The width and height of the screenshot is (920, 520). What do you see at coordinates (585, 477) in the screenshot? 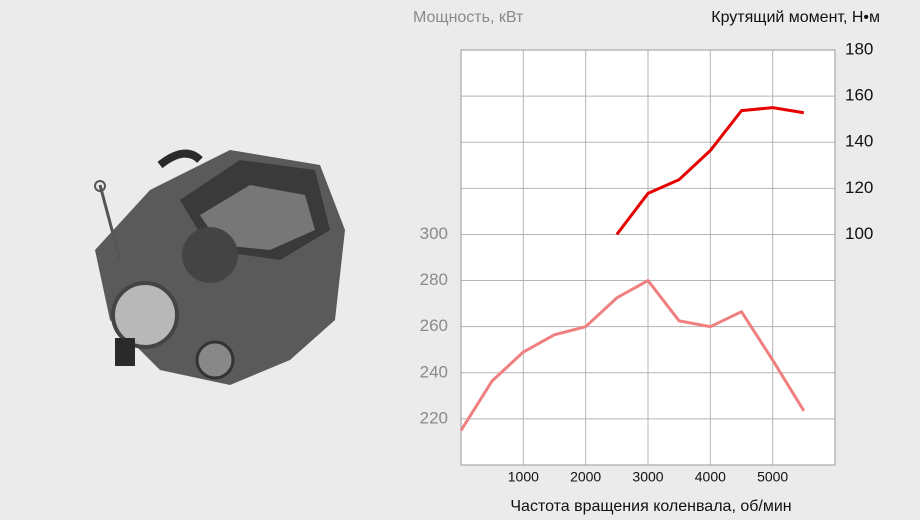
I see `x-tick-label: 2000` at bounding box center [585, 477].